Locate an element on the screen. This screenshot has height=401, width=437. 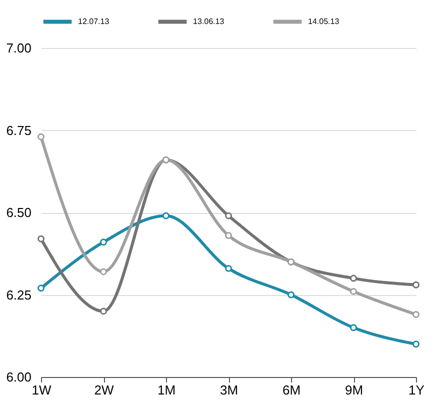
y-tick-label: 6.00 is located at coordinates (19, 377).